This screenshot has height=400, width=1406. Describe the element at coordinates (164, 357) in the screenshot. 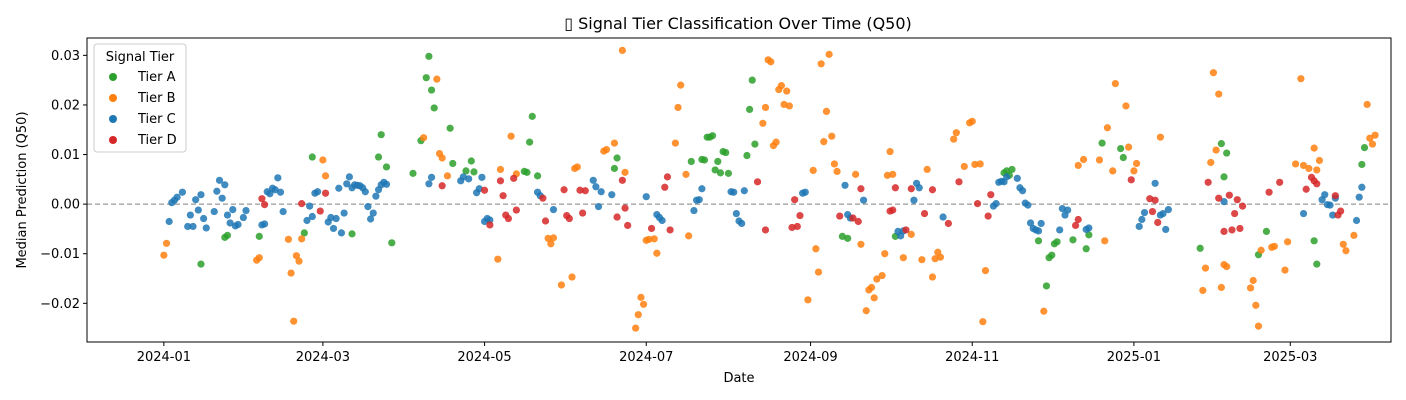

I see `x-tick-label: 2024-01` at that location.